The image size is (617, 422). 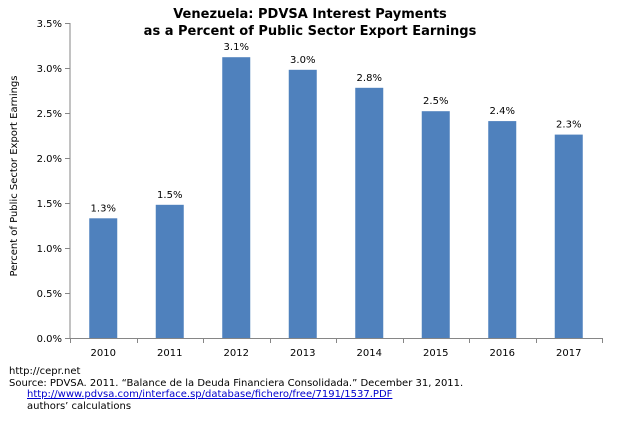 I want to click on data-label: 2.8%, so click(x=369, y=78).